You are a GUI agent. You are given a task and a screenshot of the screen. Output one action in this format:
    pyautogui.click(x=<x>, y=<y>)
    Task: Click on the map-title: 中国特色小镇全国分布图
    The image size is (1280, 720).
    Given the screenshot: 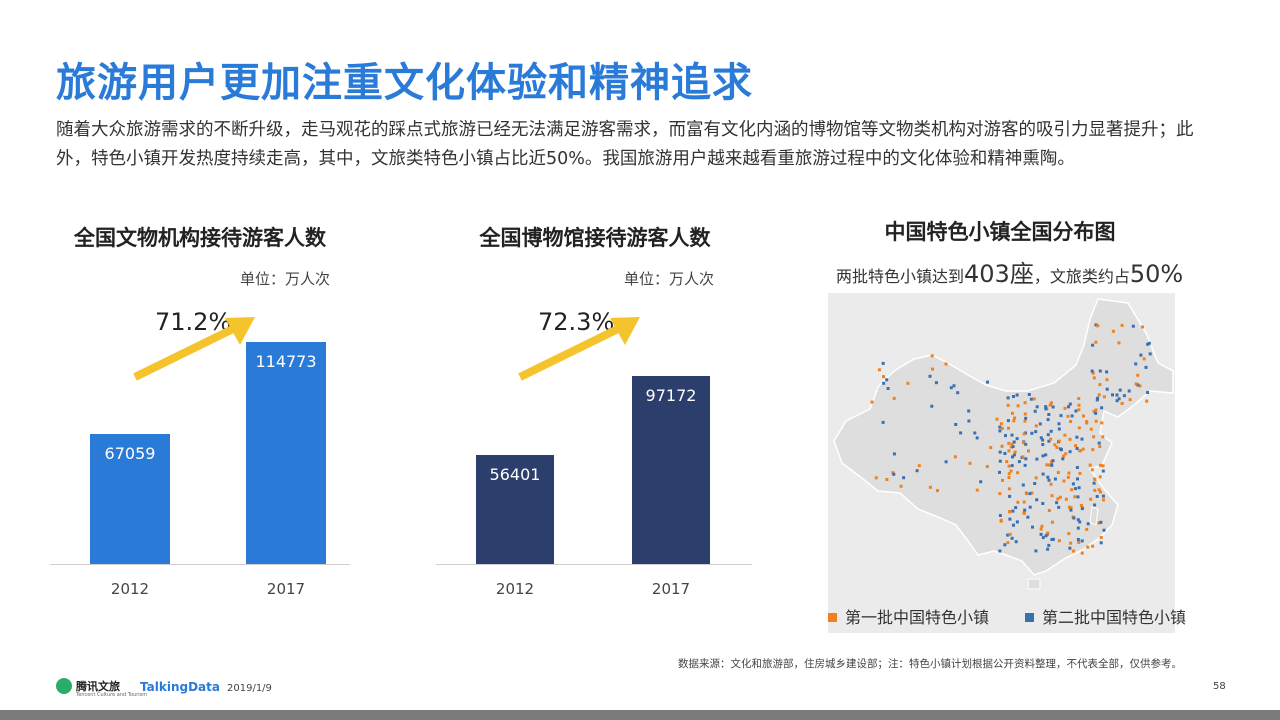 What is the action you would take?
    pyautogui.click(x=1000, y=232)
    